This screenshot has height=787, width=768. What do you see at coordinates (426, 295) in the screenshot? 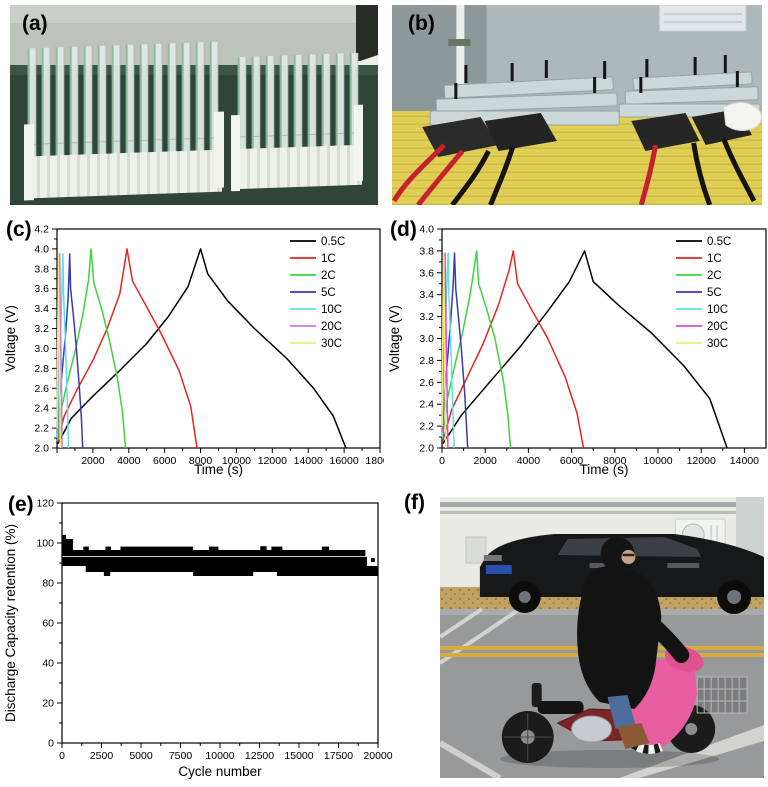
I see `svg-text: 3.4` at bounding box center [426, 295].